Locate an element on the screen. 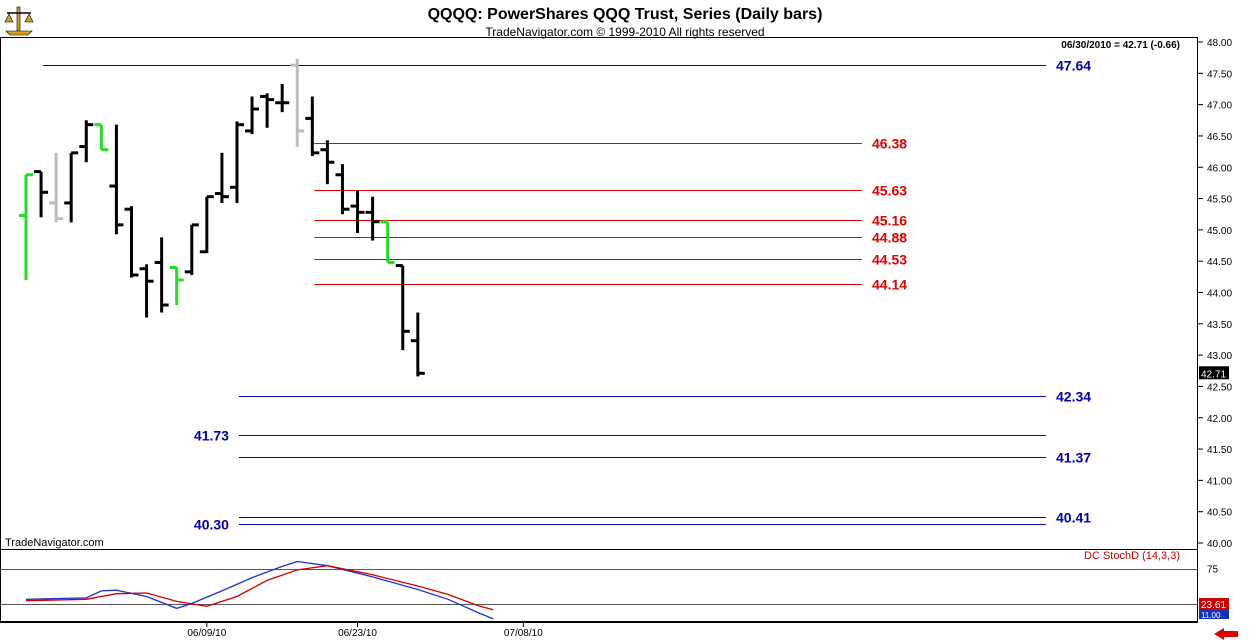  level-label: 40.41 is located at coordinates (1073, 518).